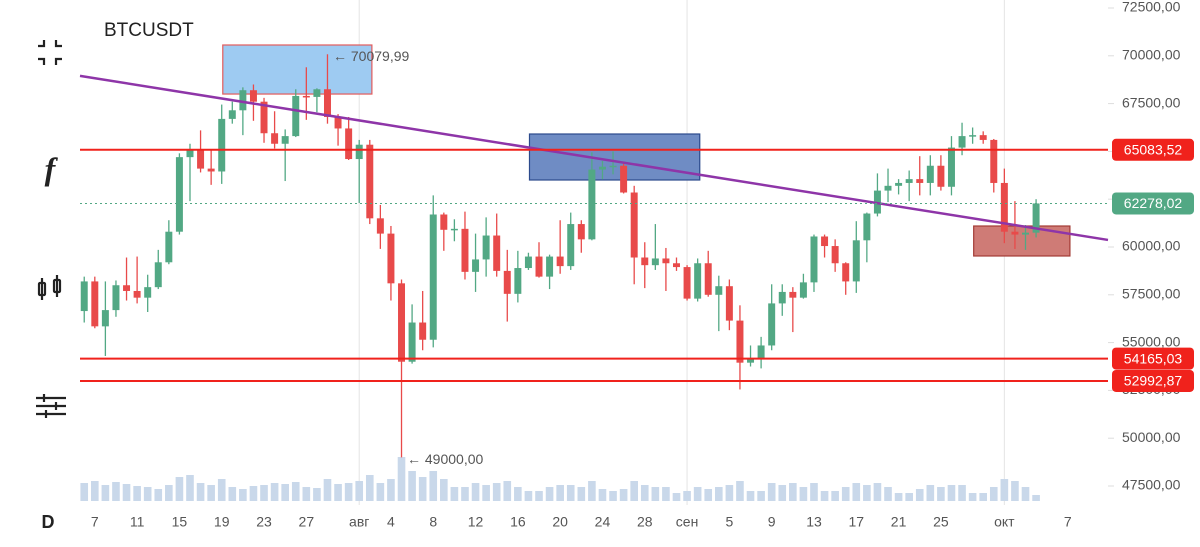 The image size is (1200, 547). I want to click on chart-title: BTCUSDT, so click(149, 30).